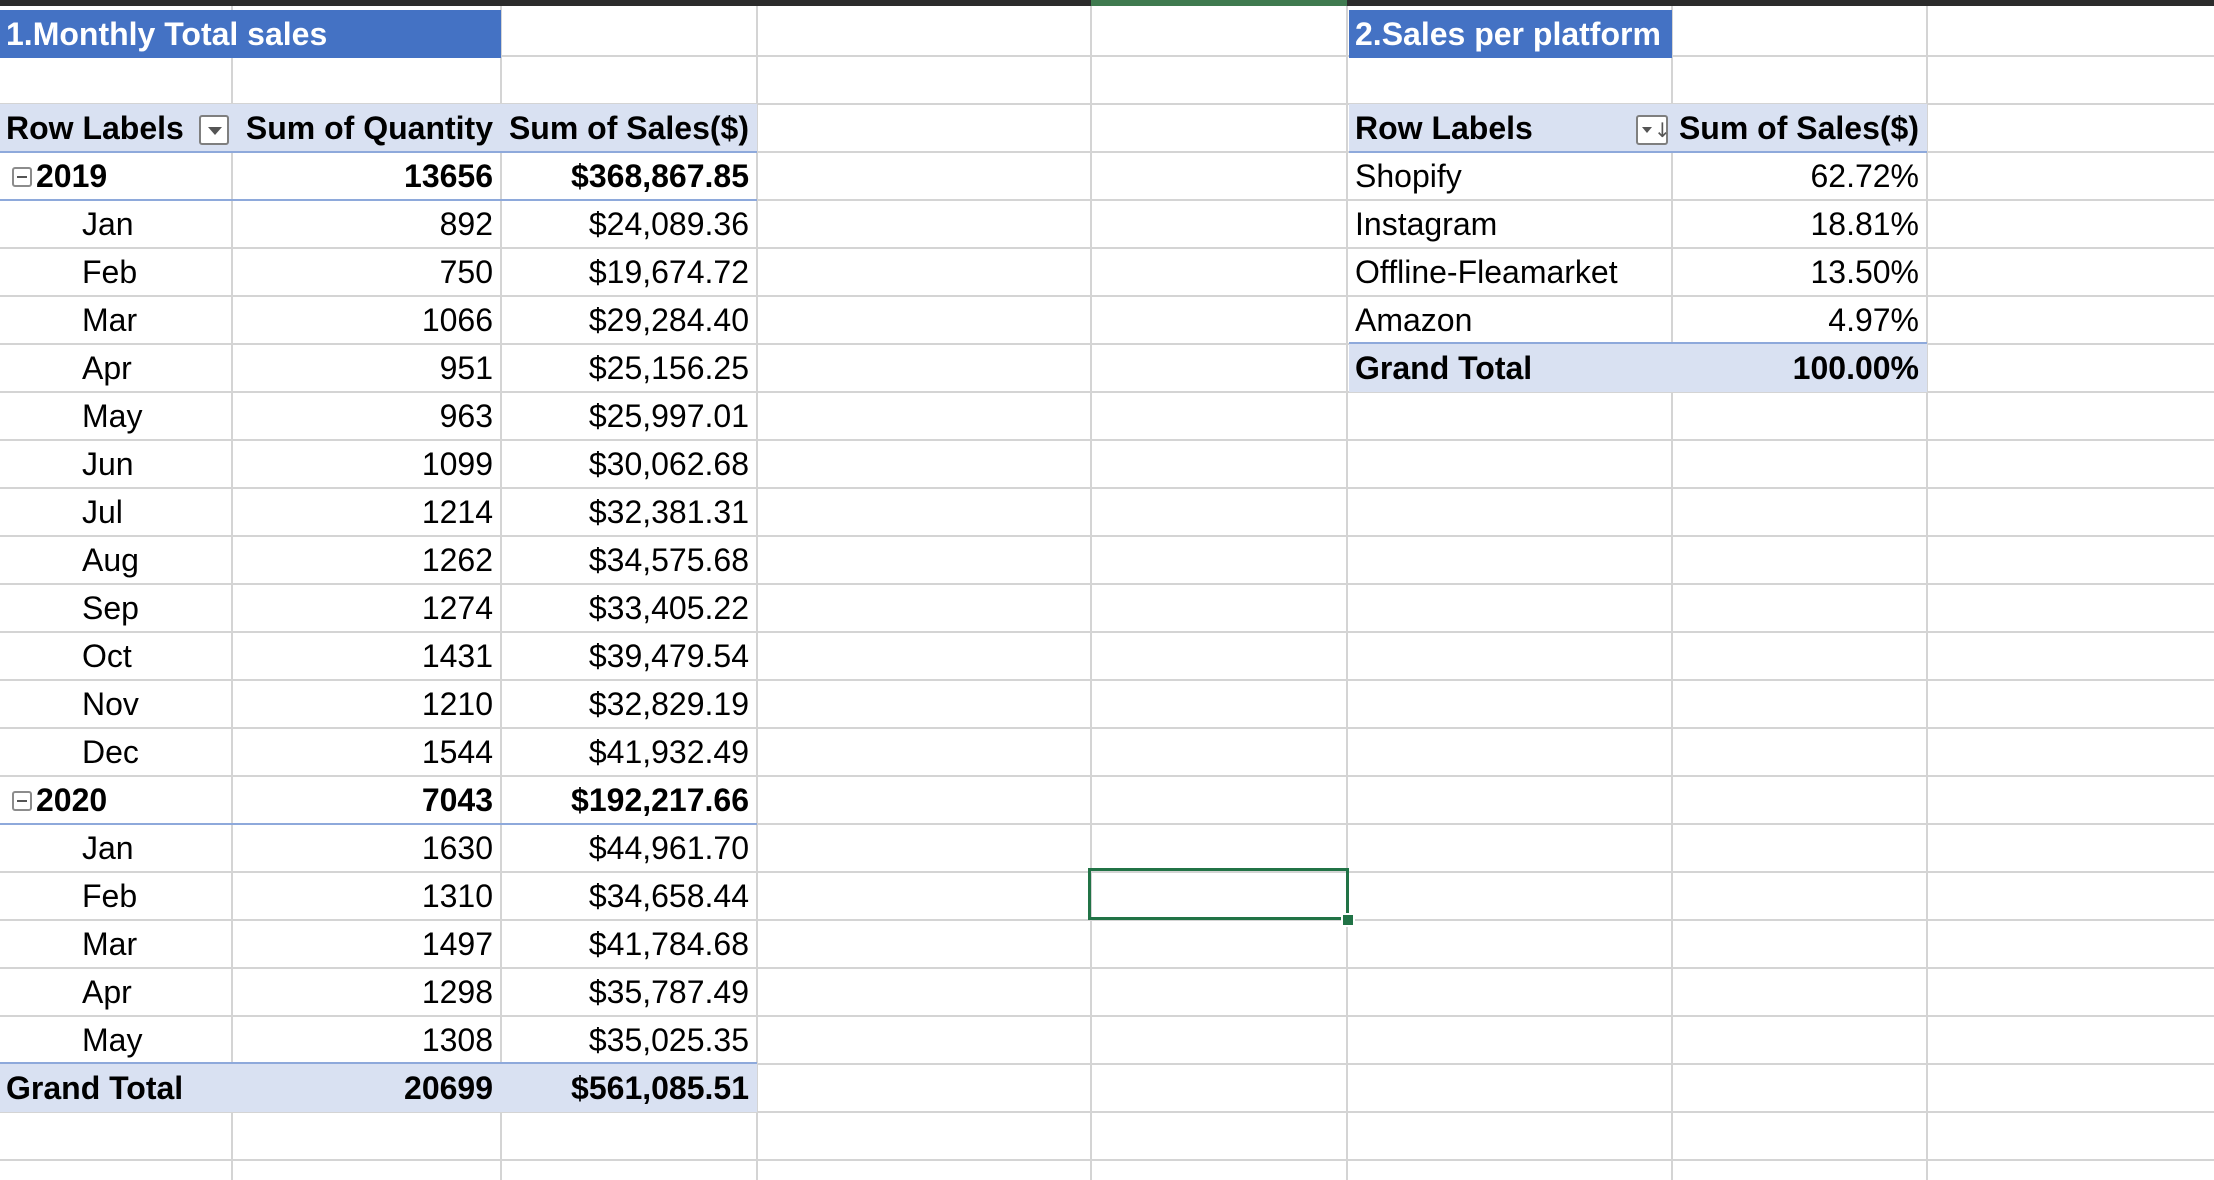 This screenshot has height=1180, width=2214. What do you see at coordinates (668, 896) in the screenshot?
I see `month-sales: $34,658.44` at bounding box center [668, 896].